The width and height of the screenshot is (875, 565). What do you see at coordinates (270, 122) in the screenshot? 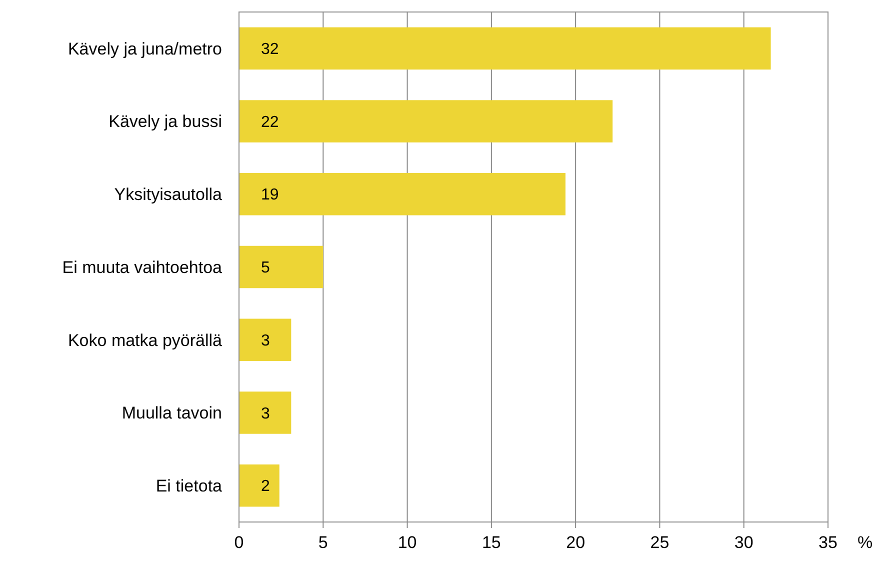
I see `data-label: 22` at bounding box center [270, 122].